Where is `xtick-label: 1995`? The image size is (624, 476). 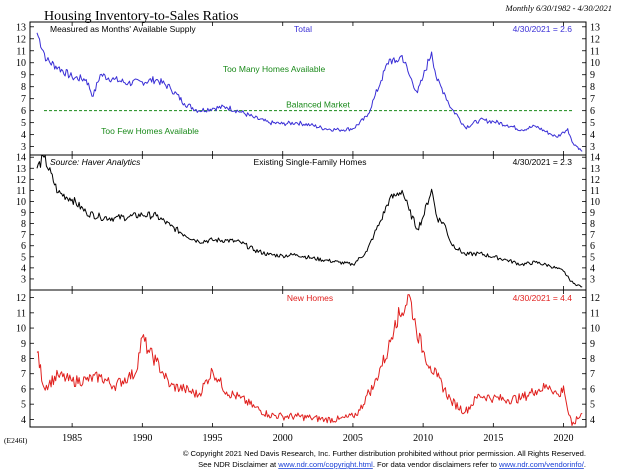
xtick-label: 1995 is located at coordinates (213, 438).